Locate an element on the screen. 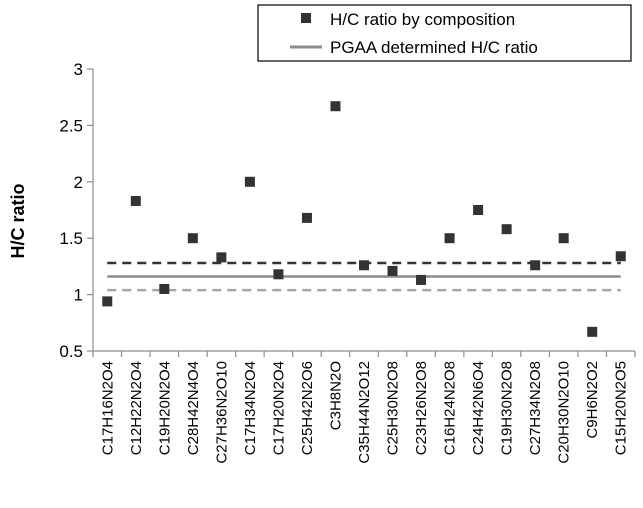 This screenshot has height=508, width=643. legend-label-line: PGAA determined H/C ratio is located at coordinates (434, 47).